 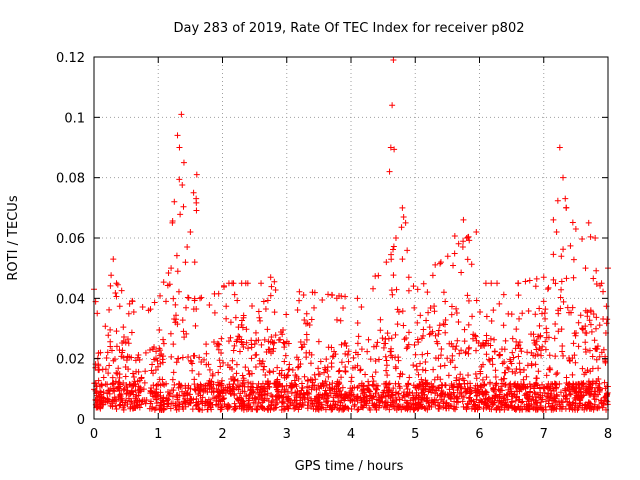 I want to click on x-tick-label: 7, so click(x=544, y=434).